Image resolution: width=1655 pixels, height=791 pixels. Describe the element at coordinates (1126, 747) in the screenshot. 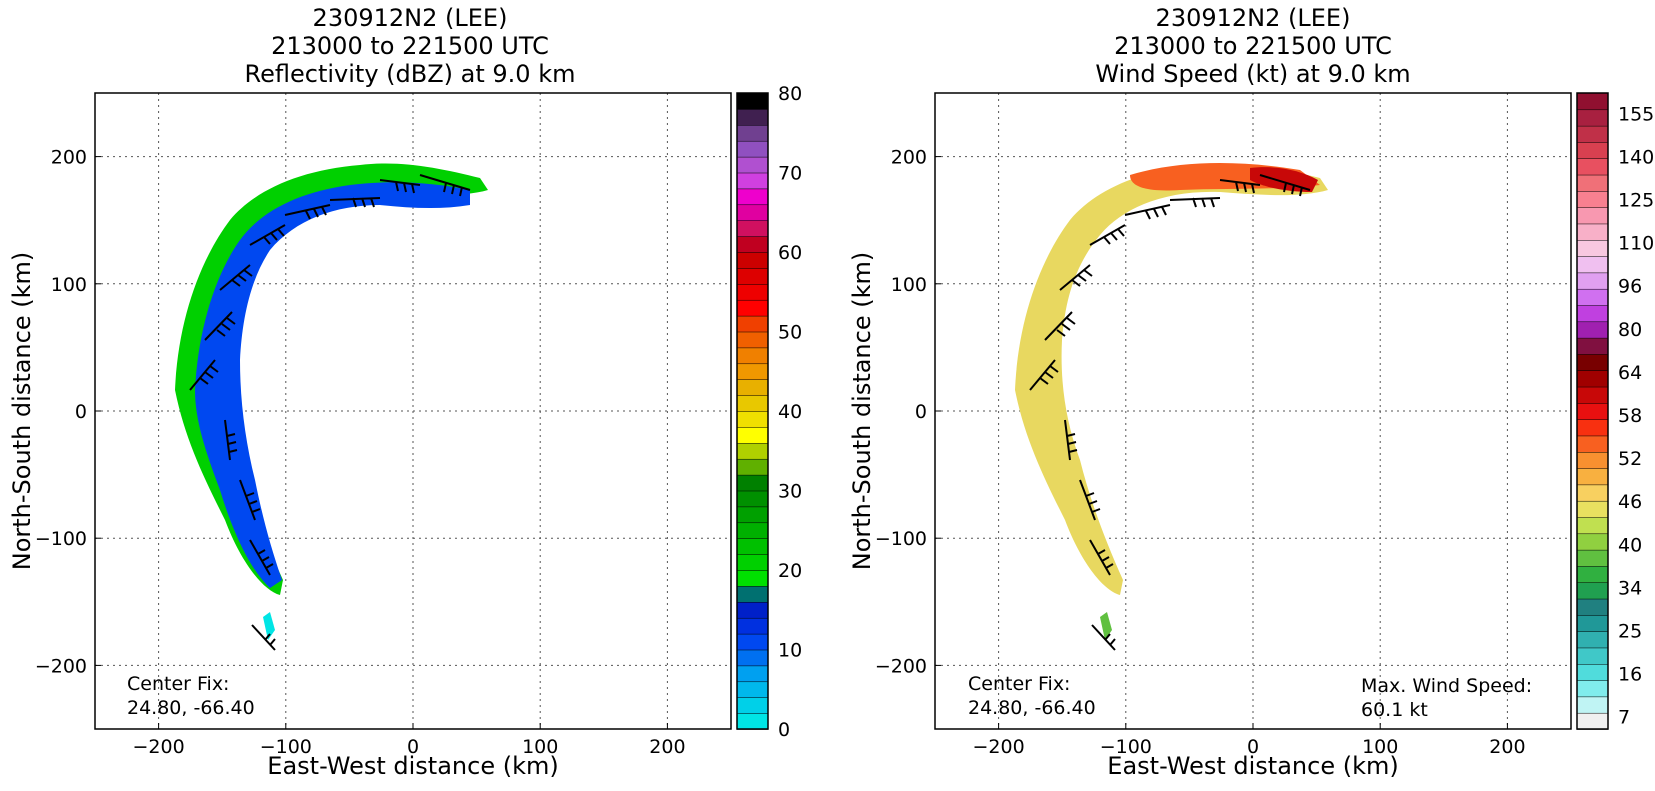

I see `x-tick-label: −100` at that location.